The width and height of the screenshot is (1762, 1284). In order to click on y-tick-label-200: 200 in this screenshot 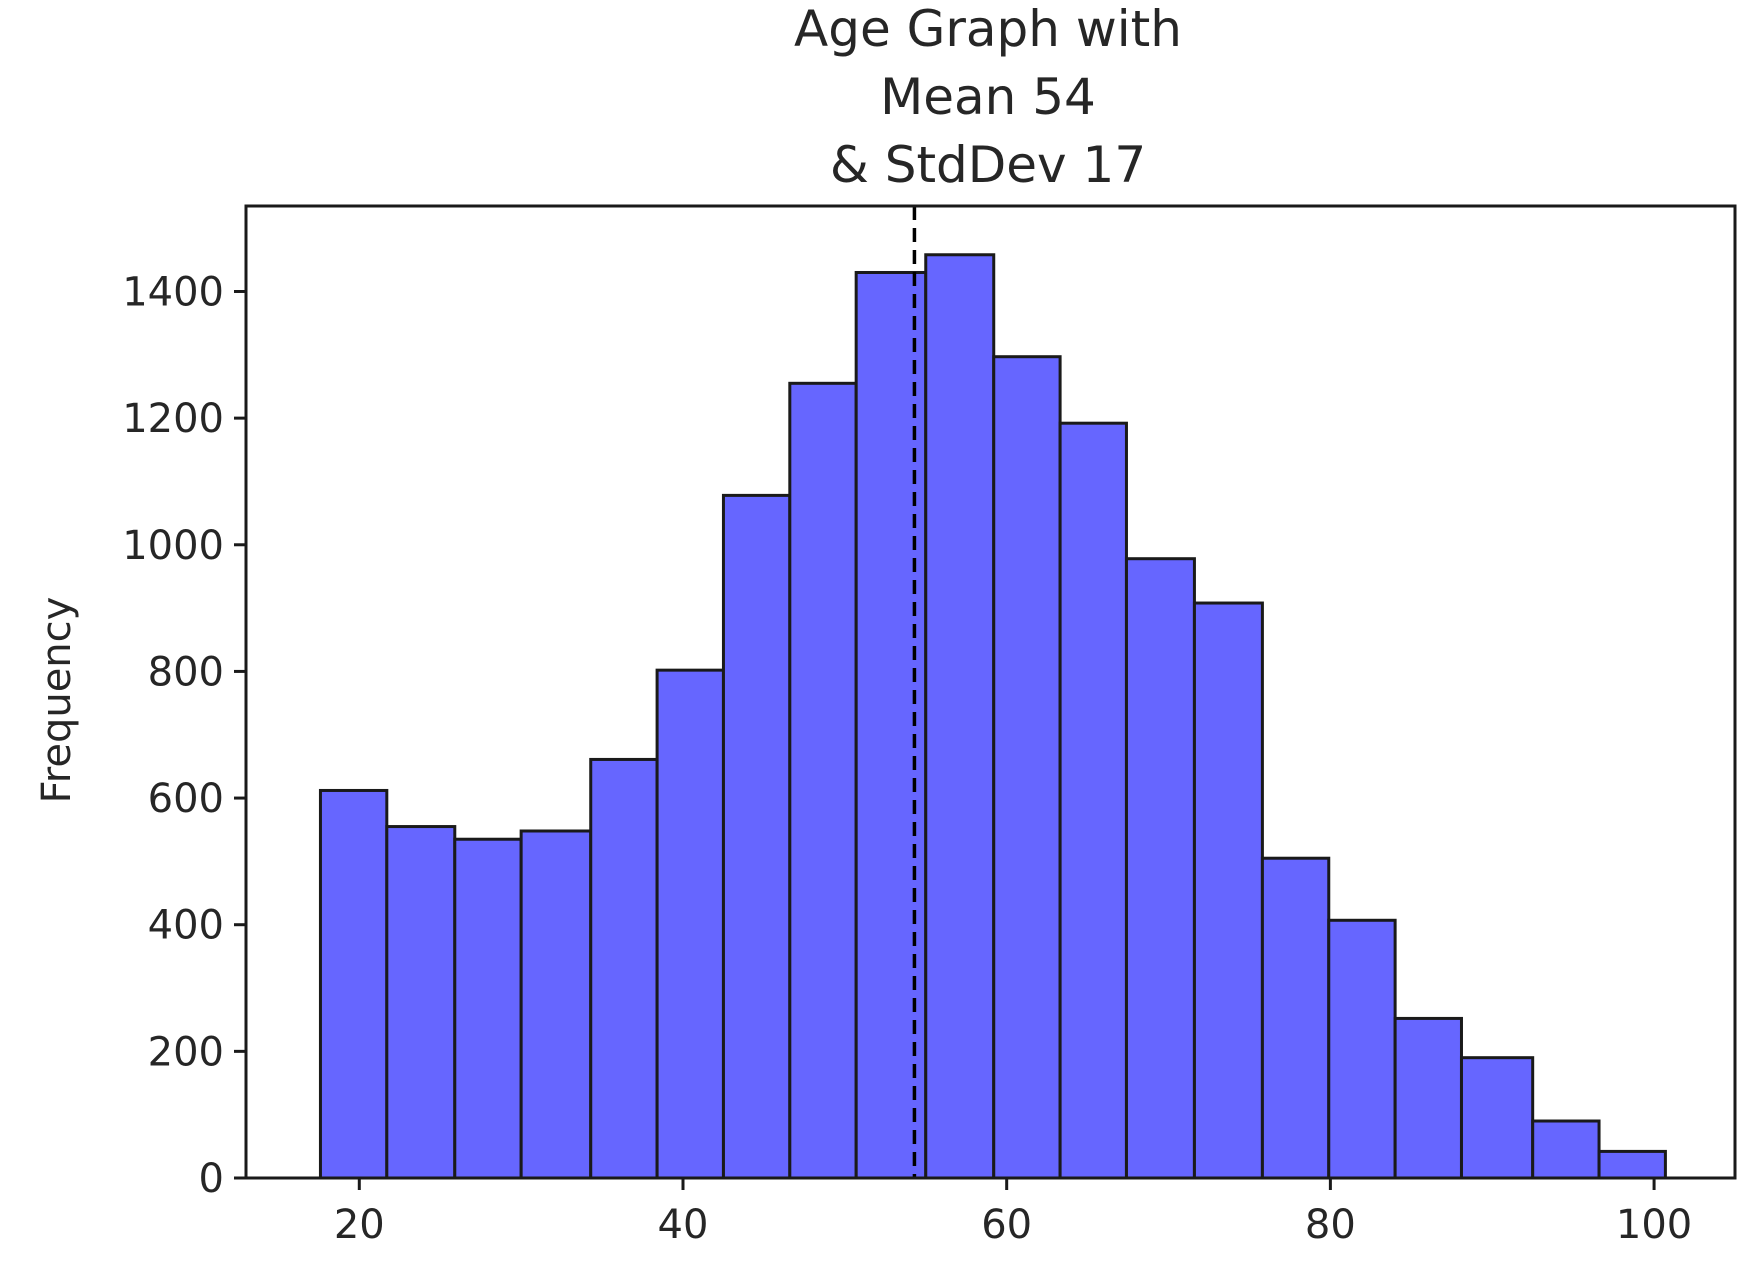, I will do `click(186, 1052)`.